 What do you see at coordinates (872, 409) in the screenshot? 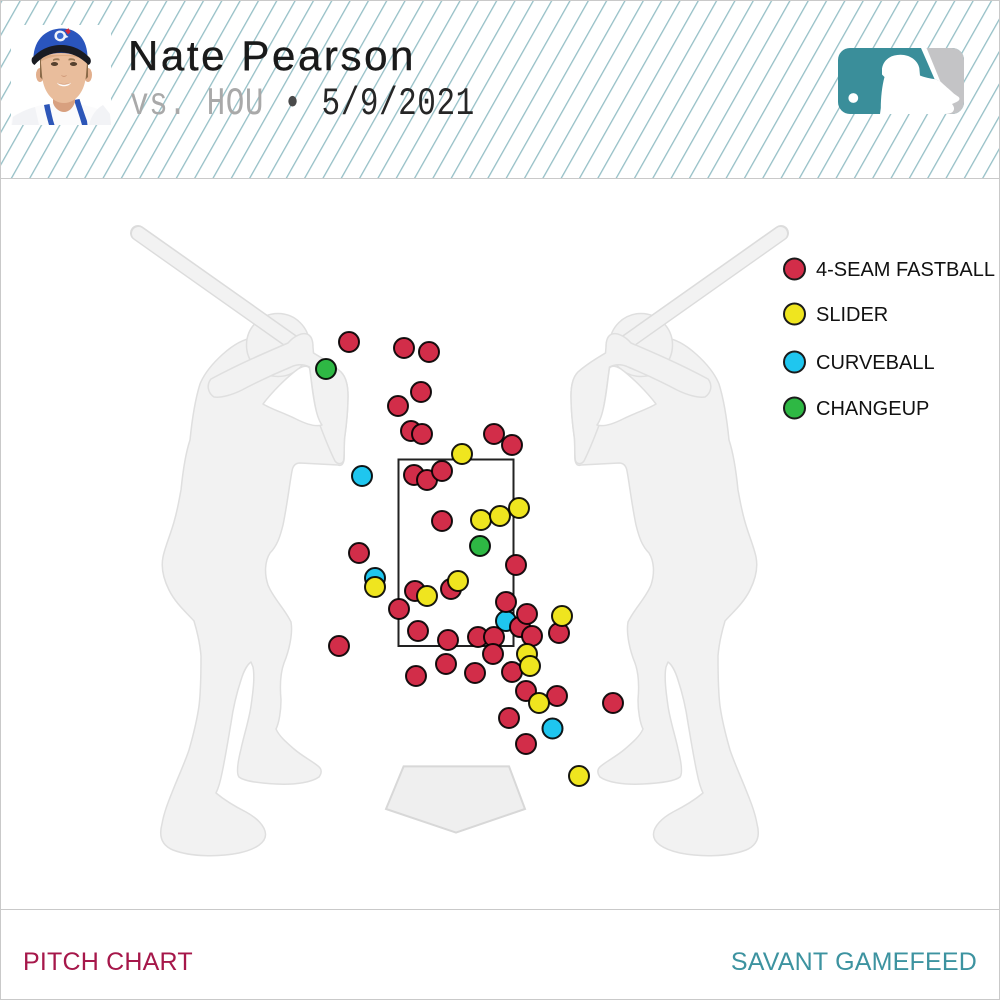
I see `svg-text: CHANGEUP` at bounding box center [872, 409].